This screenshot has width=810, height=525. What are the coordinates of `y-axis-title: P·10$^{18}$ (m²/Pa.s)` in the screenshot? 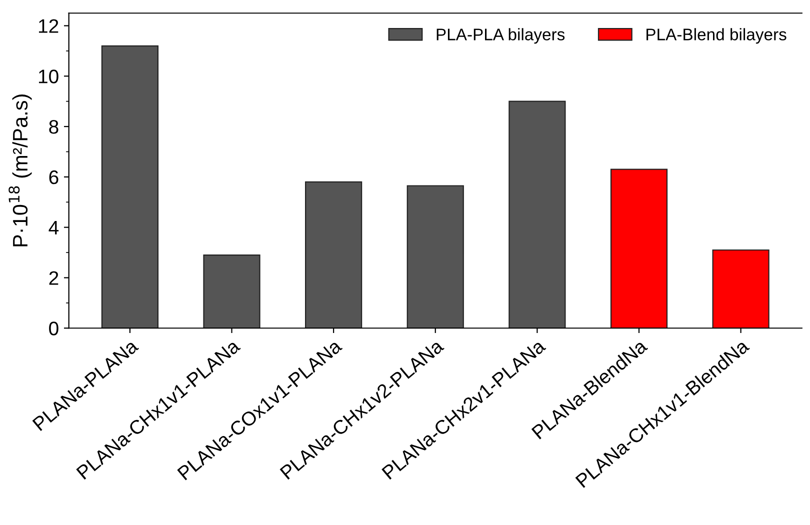 It's located at (20, 170).